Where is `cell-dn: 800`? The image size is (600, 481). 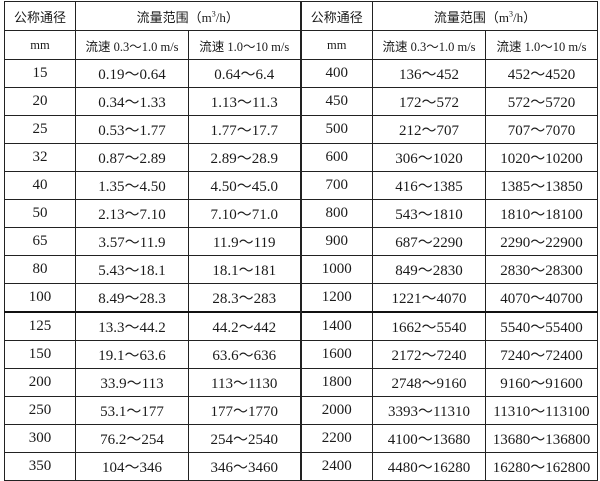 cell-dn: 800 is located at coordinates (336, 213).